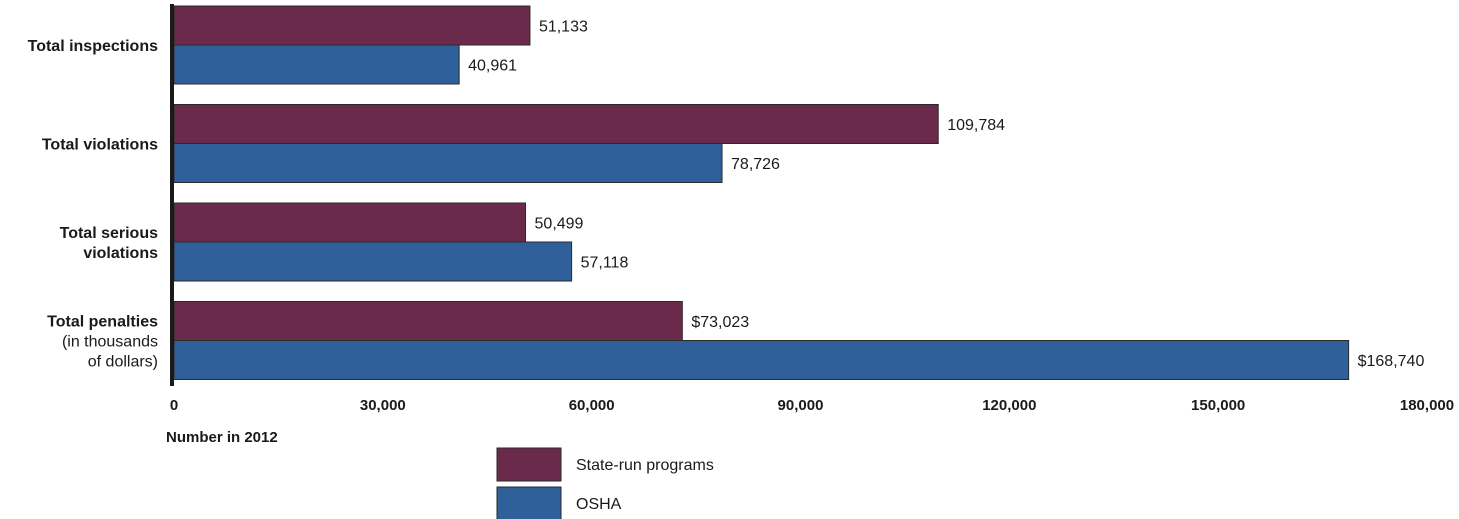  I want to click on legend: State-run programs OSHA, so click(605, 483).